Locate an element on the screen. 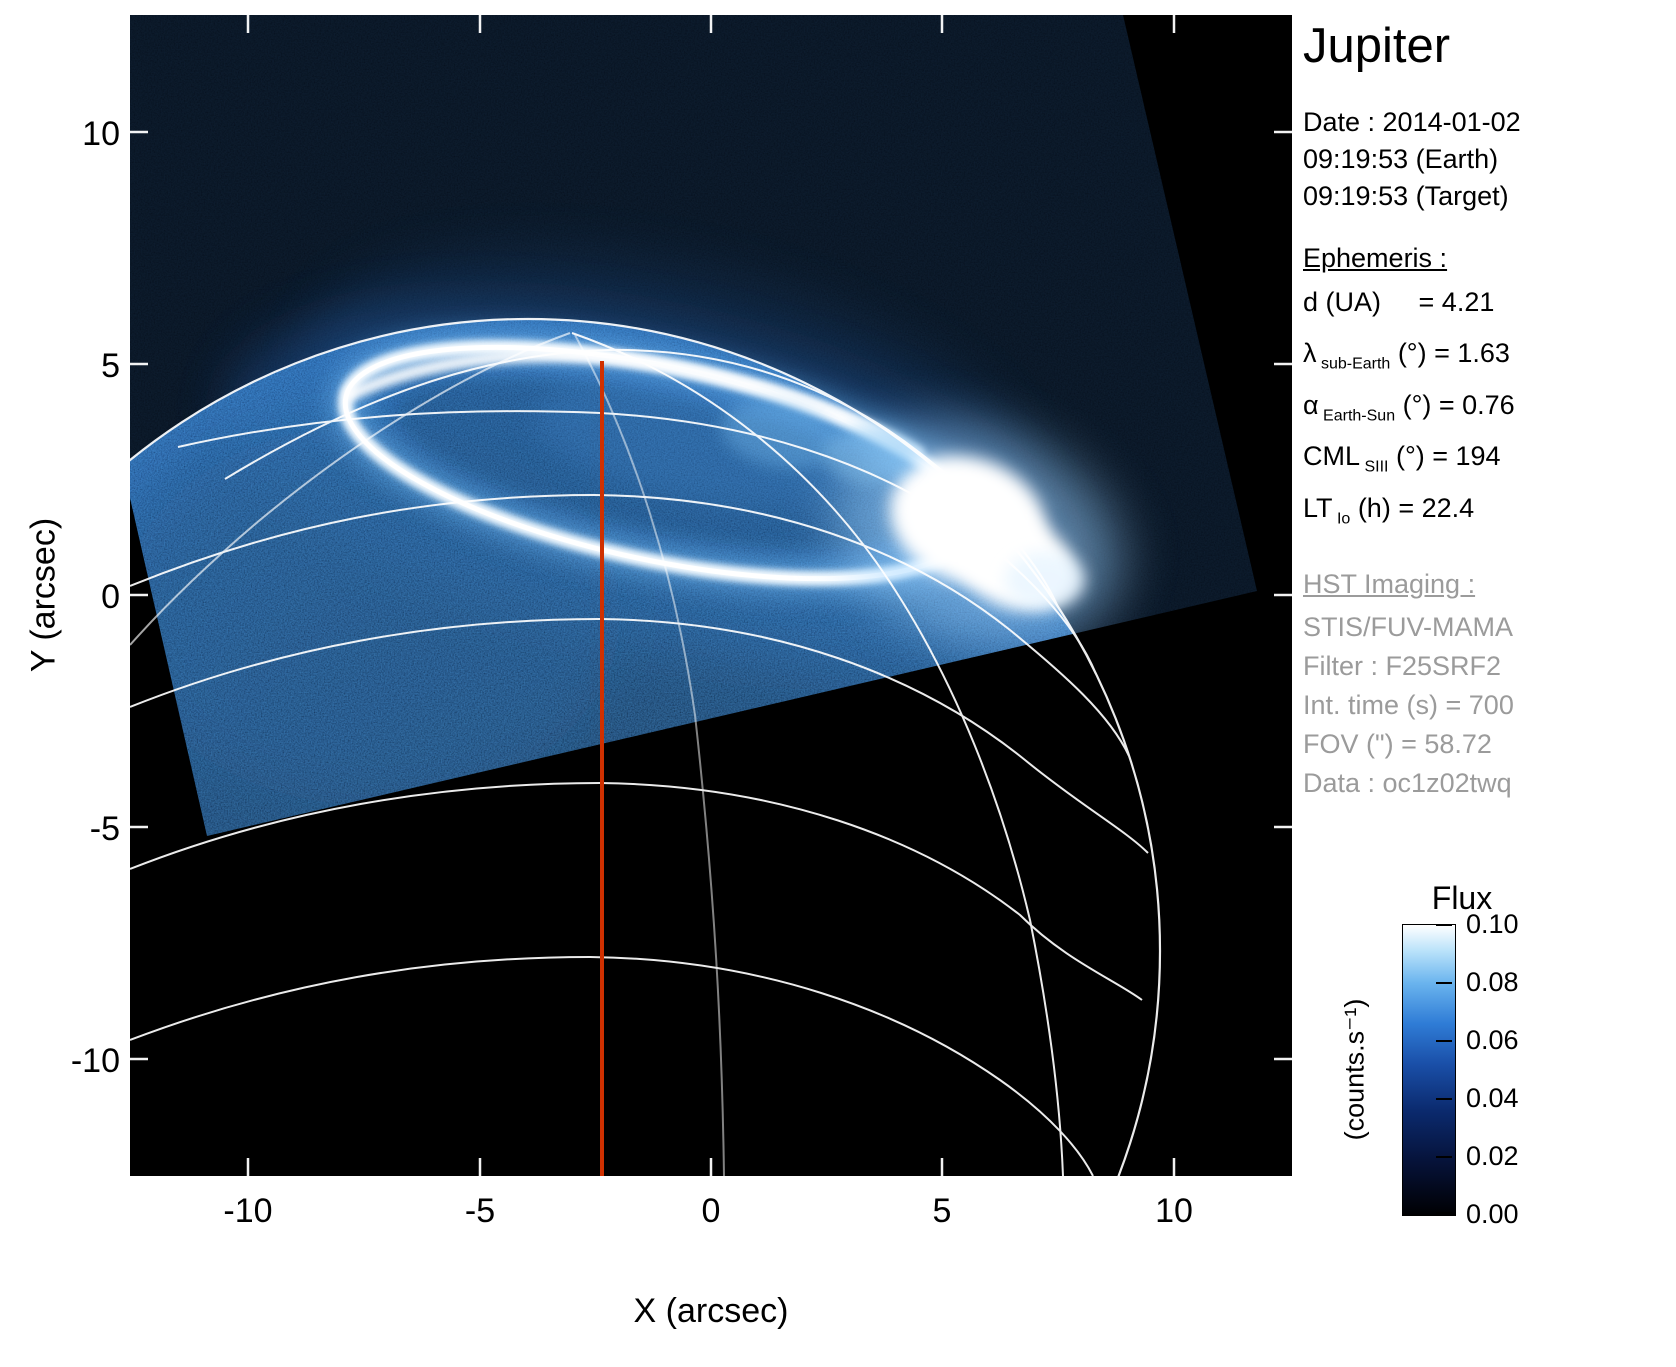 The image size is (1676, 1367). x-tick-label: 0 is located at coordinates (711, 1211).